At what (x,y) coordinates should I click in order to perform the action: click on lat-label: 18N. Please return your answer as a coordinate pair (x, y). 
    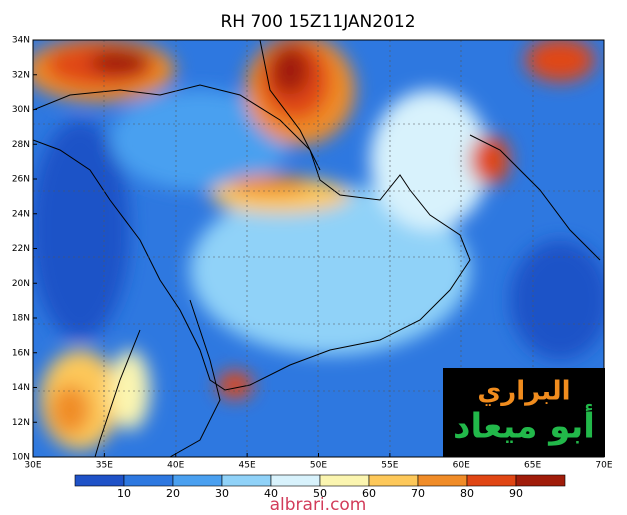
    Looking at the image, I should click on (21, 319).